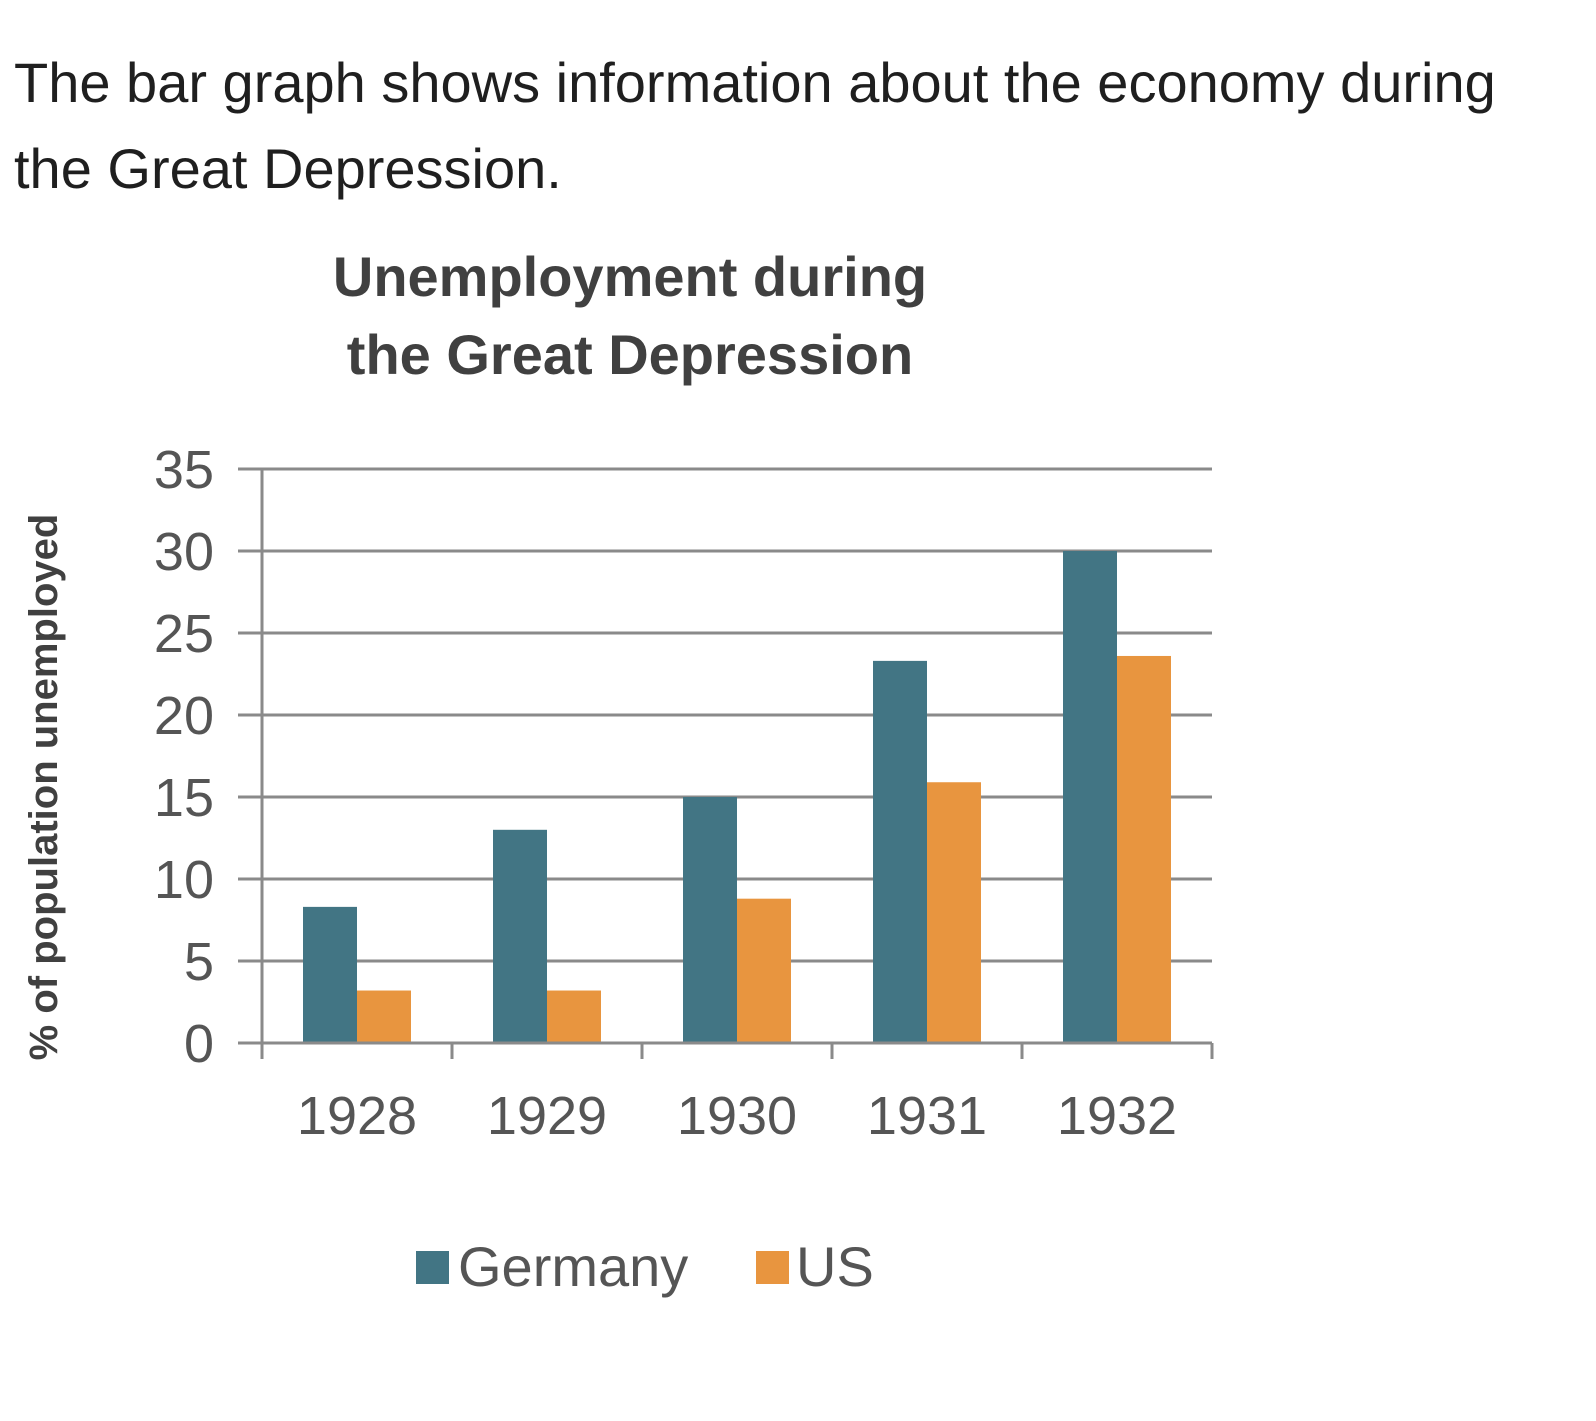 The height and width of the screenshot is (1421, 1596). I want to click on bar-us-1928, so click(384, 1016).